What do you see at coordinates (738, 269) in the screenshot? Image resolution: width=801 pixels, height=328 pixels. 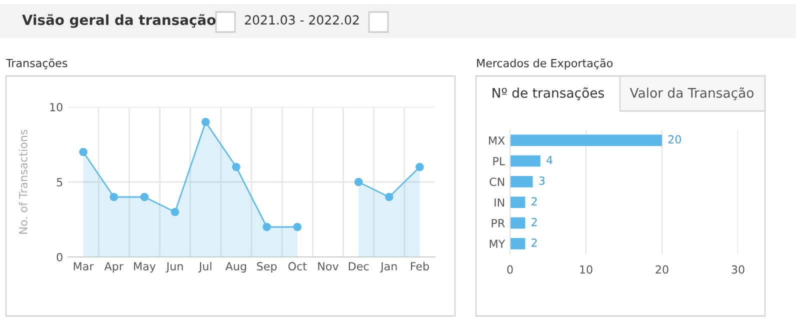 I see `x-tick-label: 30` at bounding box center [738, 269].